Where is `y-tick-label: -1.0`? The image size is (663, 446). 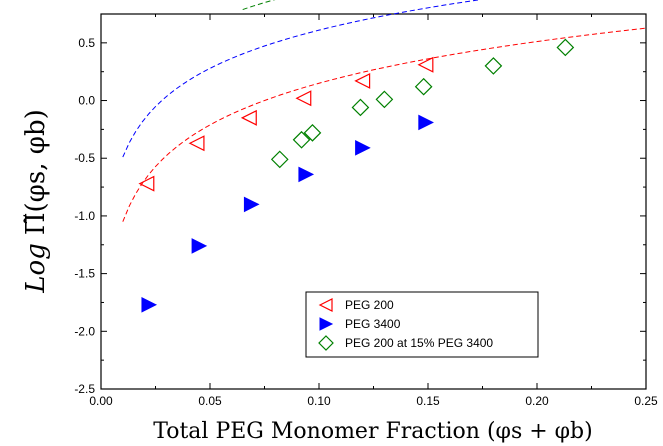 y-tick-label: -1.0 is located at coordinates (84, 216).